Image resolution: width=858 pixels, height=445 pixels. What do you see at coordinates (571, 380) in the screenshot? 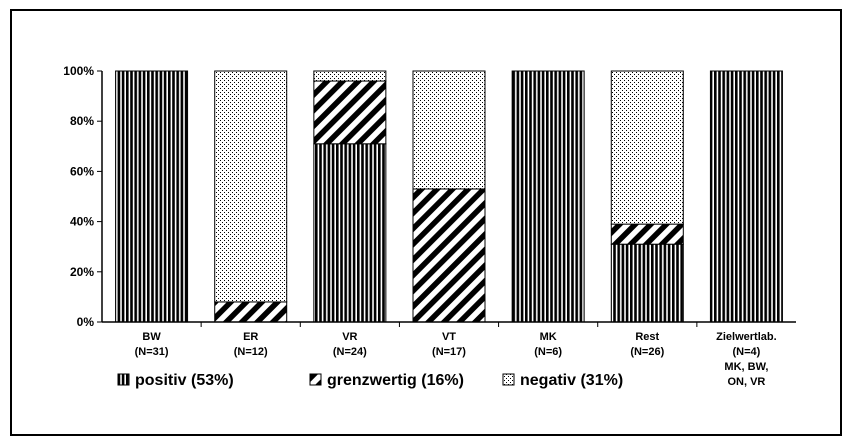
I see `legend-label: negativ (31%)` at bounding box center [571, 380].